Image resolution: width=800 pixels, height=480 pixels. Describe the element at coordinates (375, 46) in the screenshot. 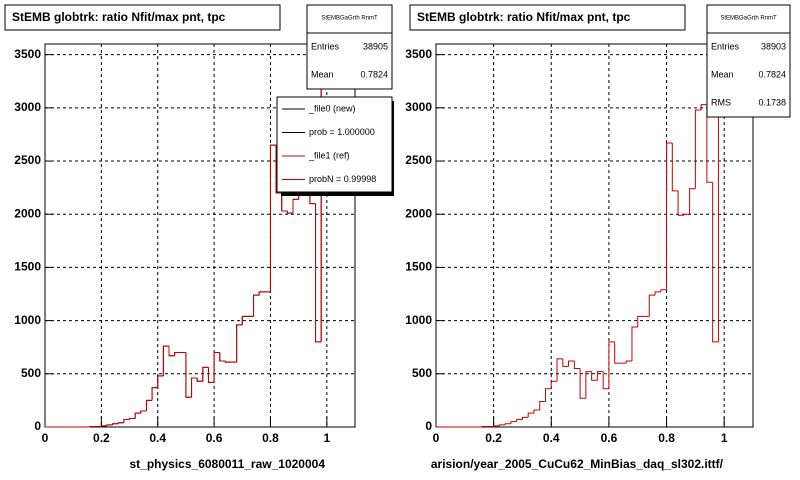

I see `stats-value: 38905` at that location.